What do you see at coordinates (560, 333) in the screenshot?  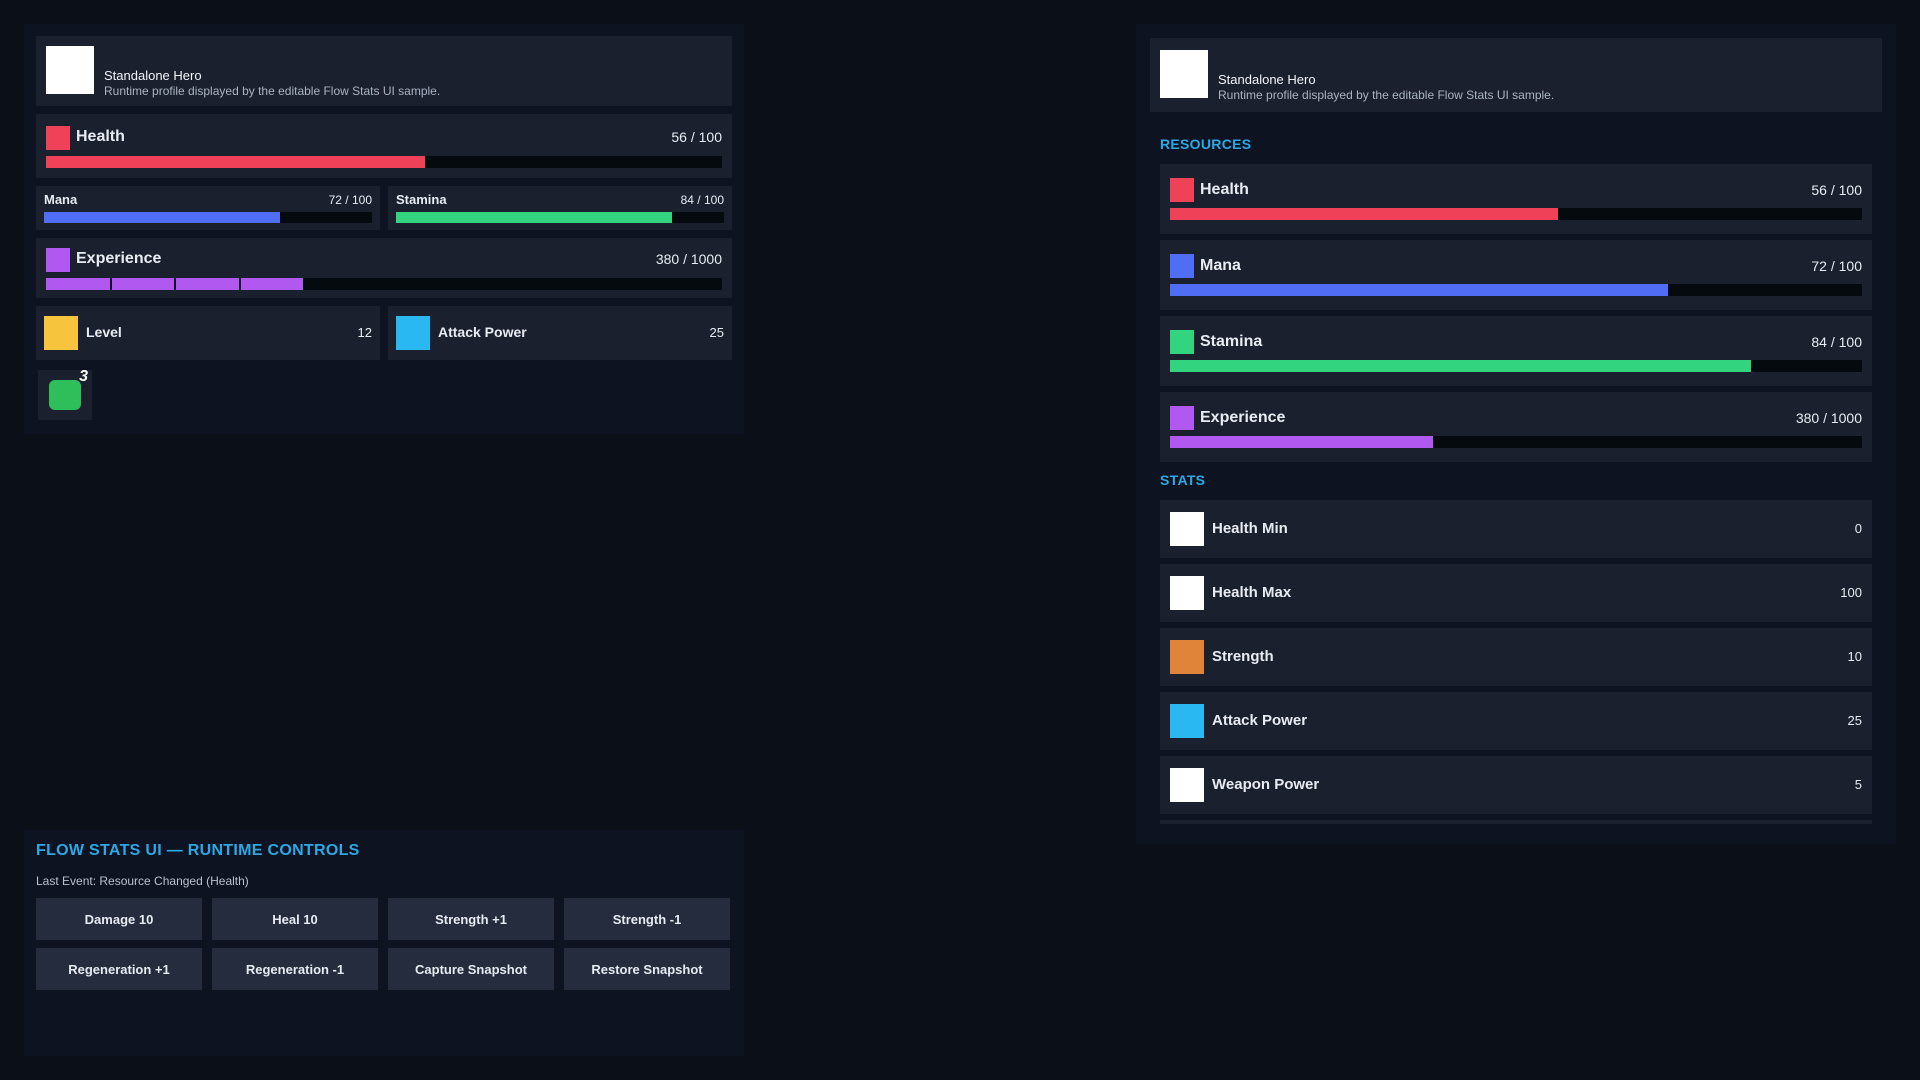 I see `attack-power-stat: Attack Power 25` at bounding box center [560, 333].